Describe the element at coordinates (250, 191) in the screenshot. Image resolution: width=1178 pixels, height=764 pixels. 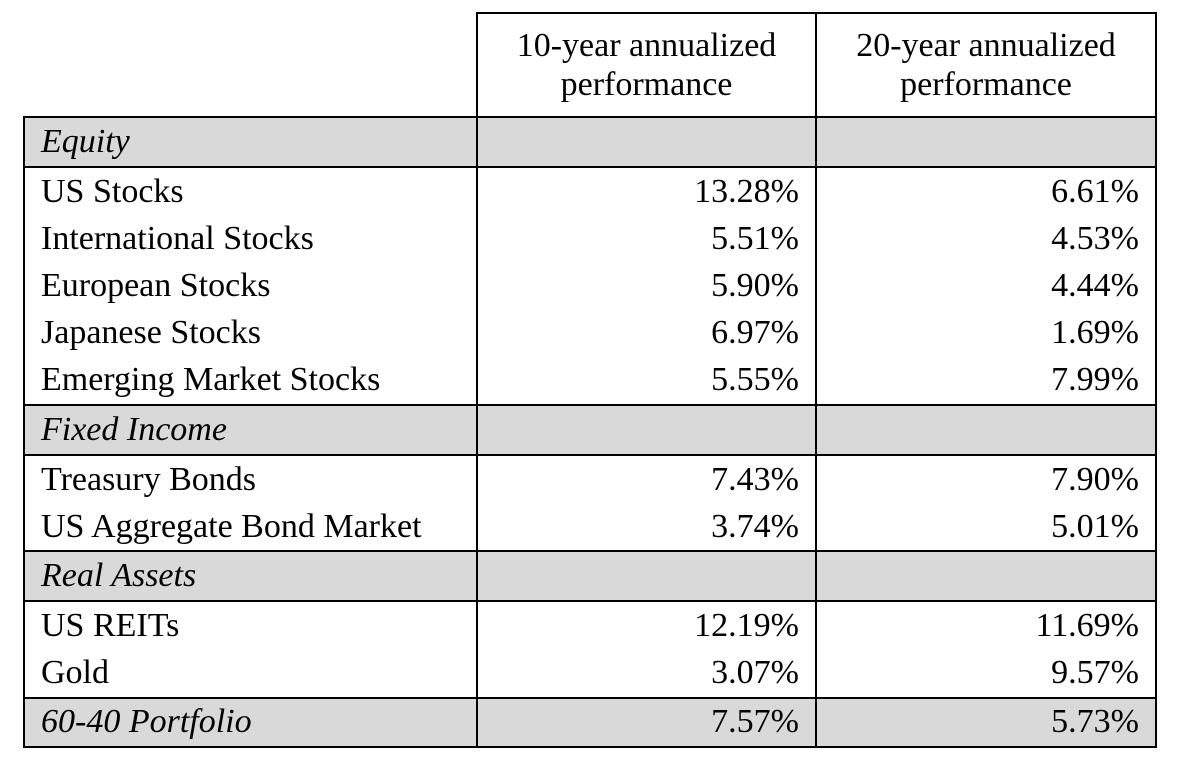
I see `asset-name: US Stocks` at that location.